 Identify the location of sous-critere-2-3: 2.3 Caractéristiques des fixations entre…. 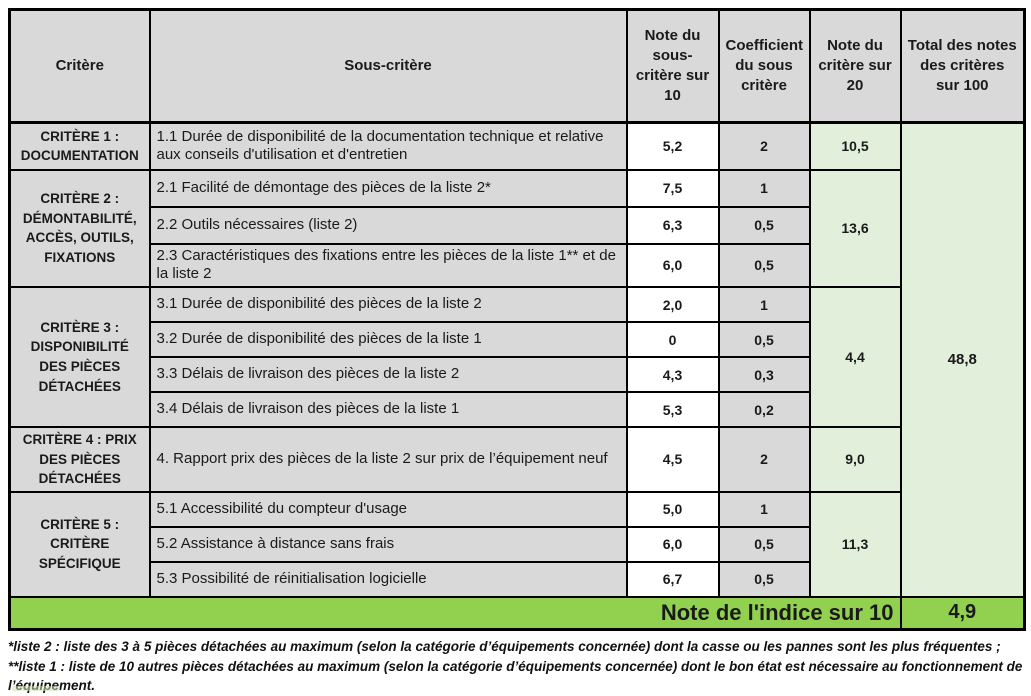
(388, 265).